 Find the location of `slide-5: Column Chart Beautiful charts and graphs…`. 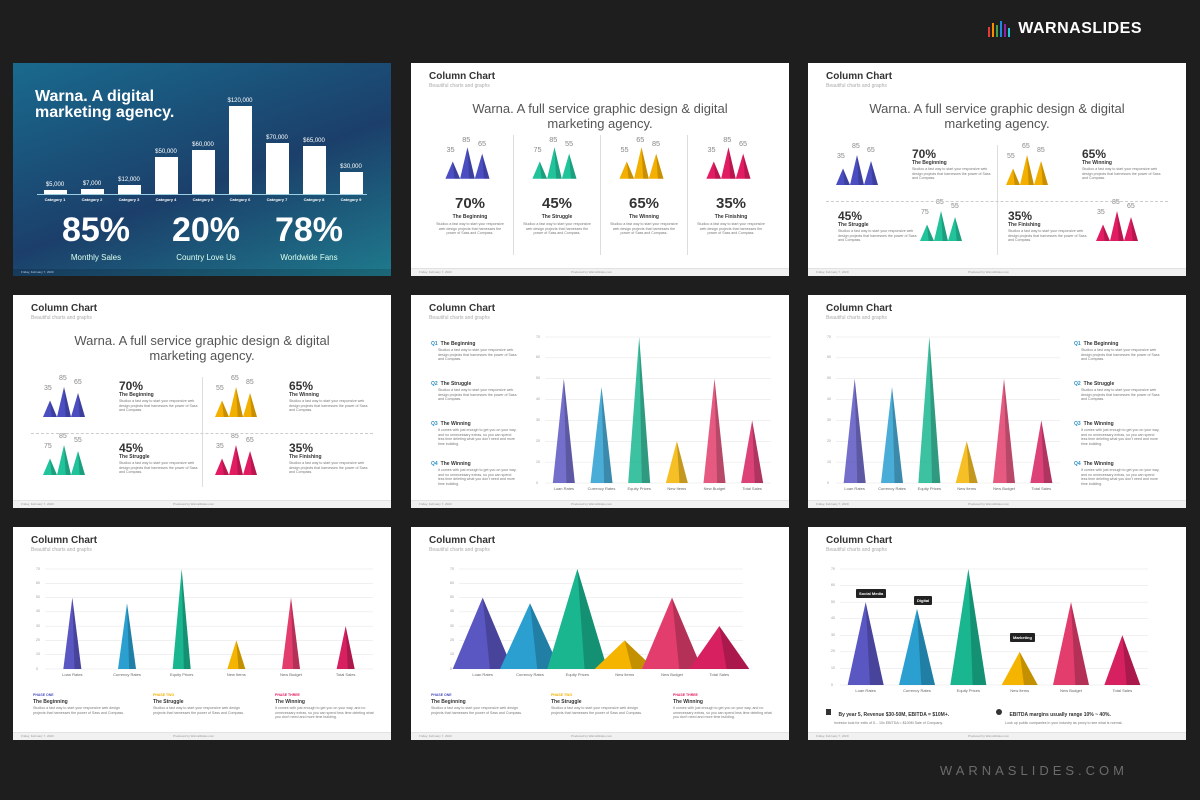

slide-5: Column Chart Beautiful charts and graphs… is located at coordinates (600, 401).